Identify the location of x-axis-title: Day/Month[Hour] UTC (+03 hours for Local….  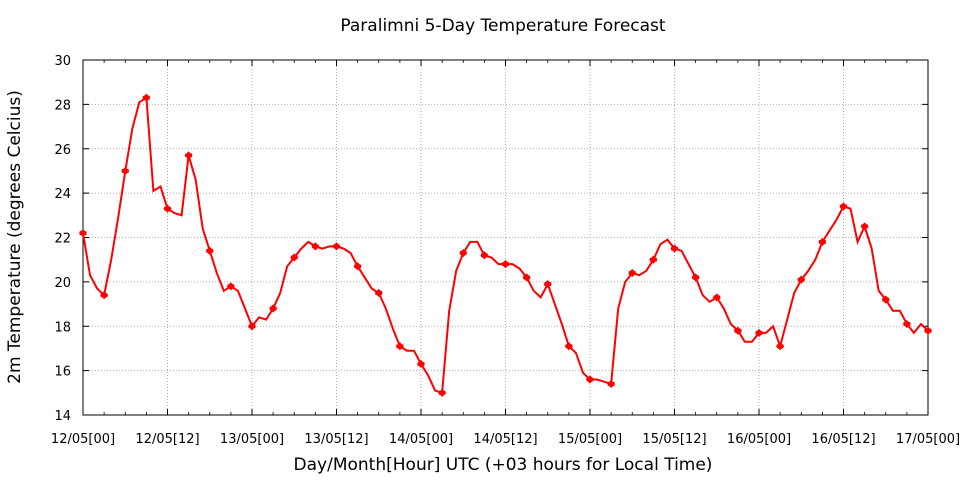
(503, 465).